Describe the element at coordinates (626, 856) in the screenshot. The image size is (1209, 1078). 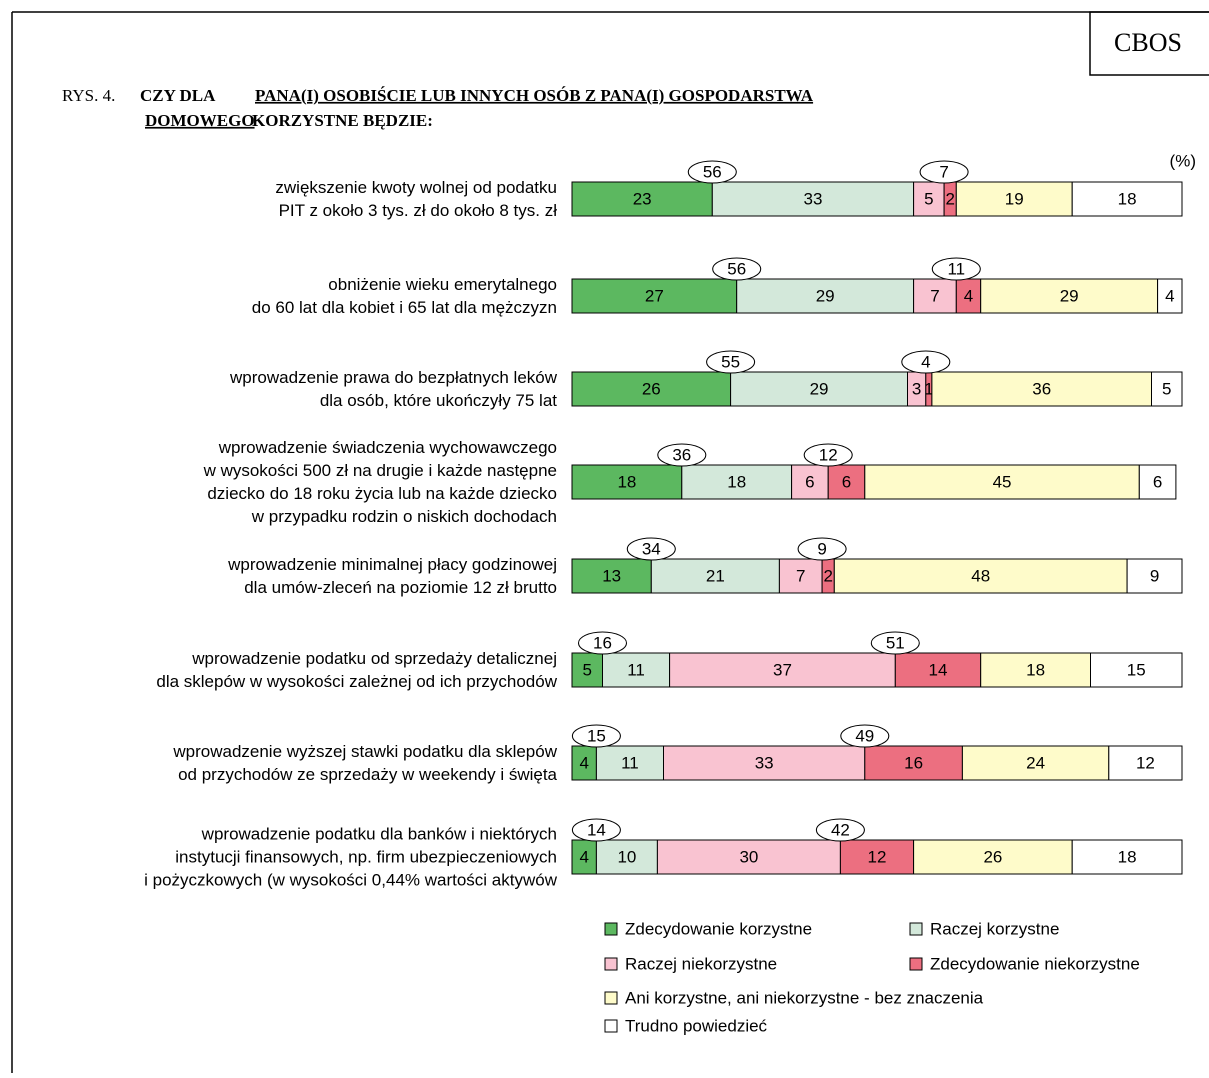
I see `value-label: 10` at that location.